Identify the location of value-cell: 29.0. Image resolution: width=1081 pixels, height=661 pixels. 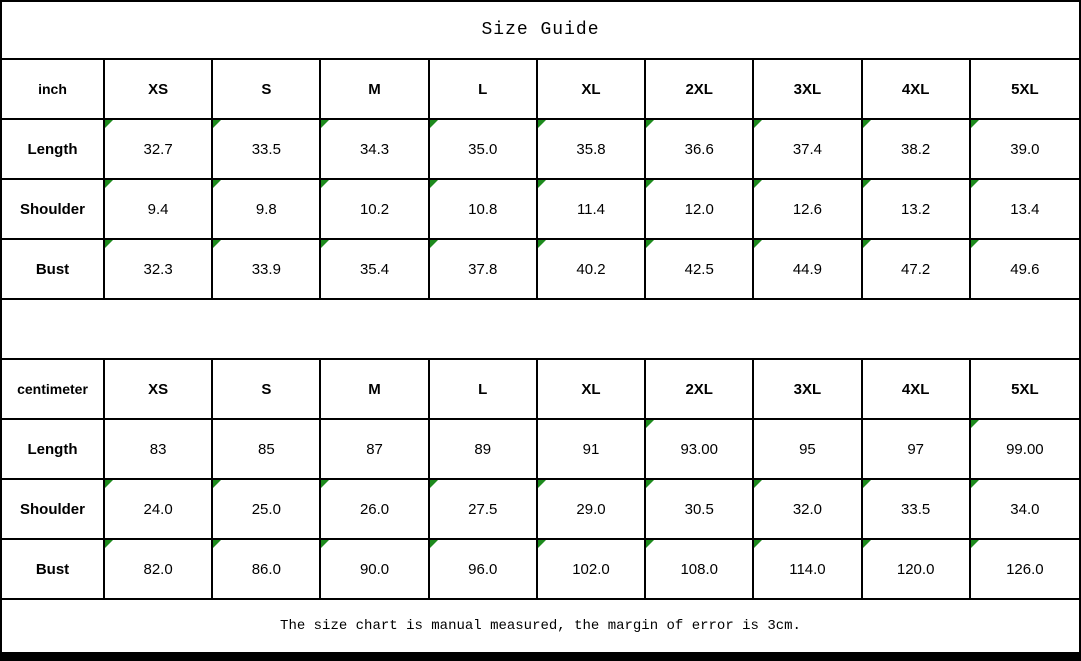
(592, 510).